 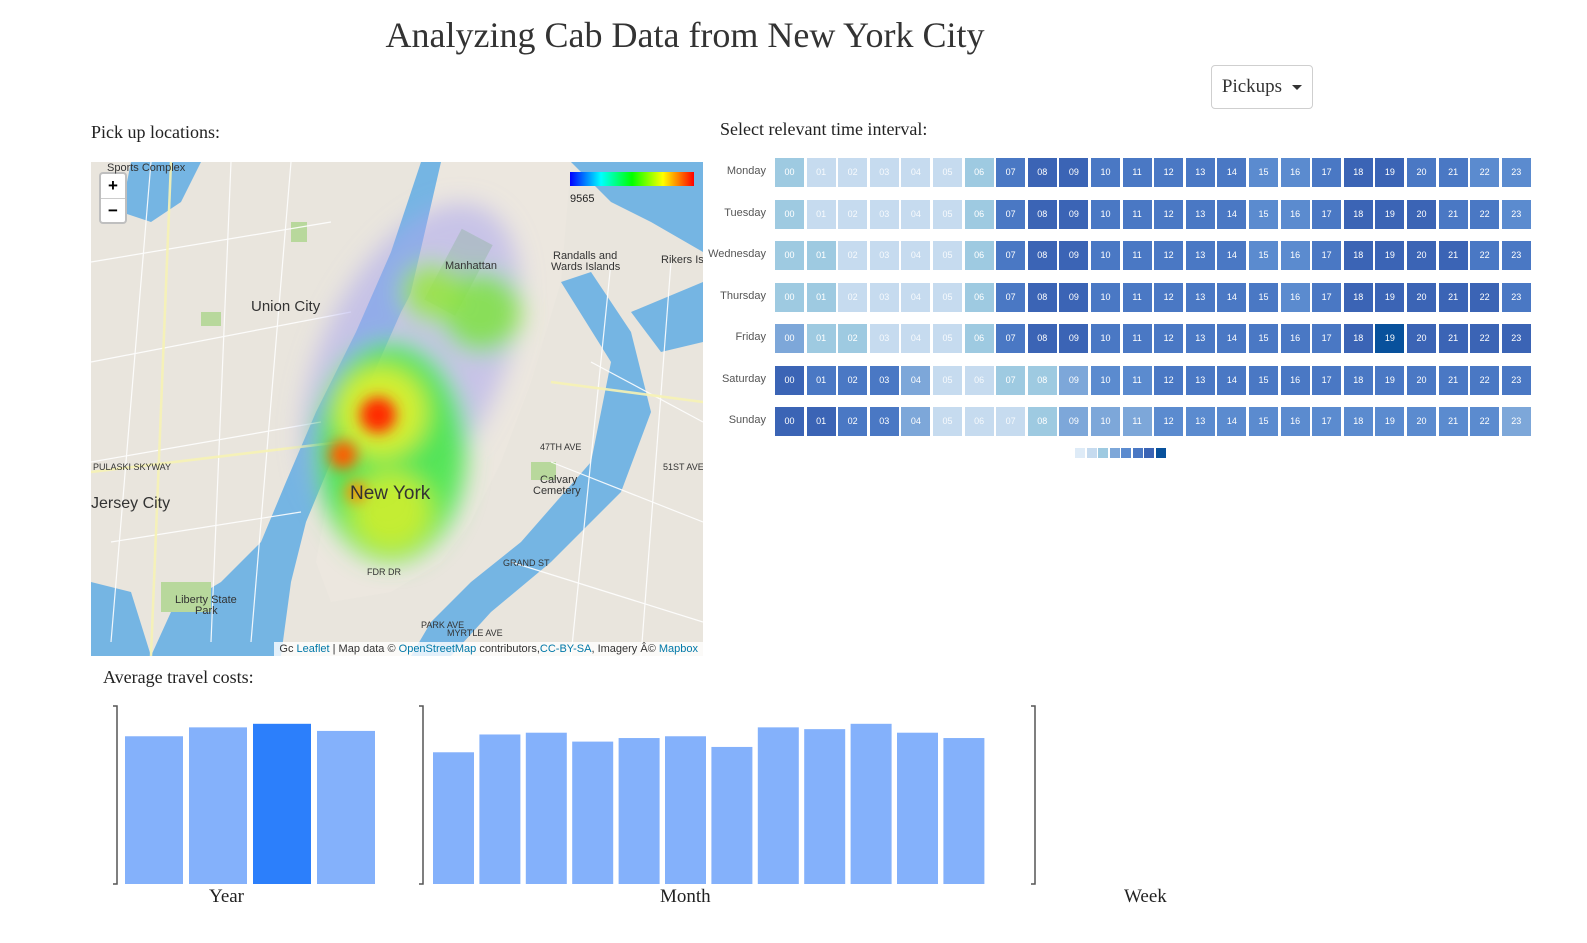 What do you see at coordinates (678, 649) in the screenshot?
I see `mapbox-link: Mapbox` at bounding box center [678, 649].